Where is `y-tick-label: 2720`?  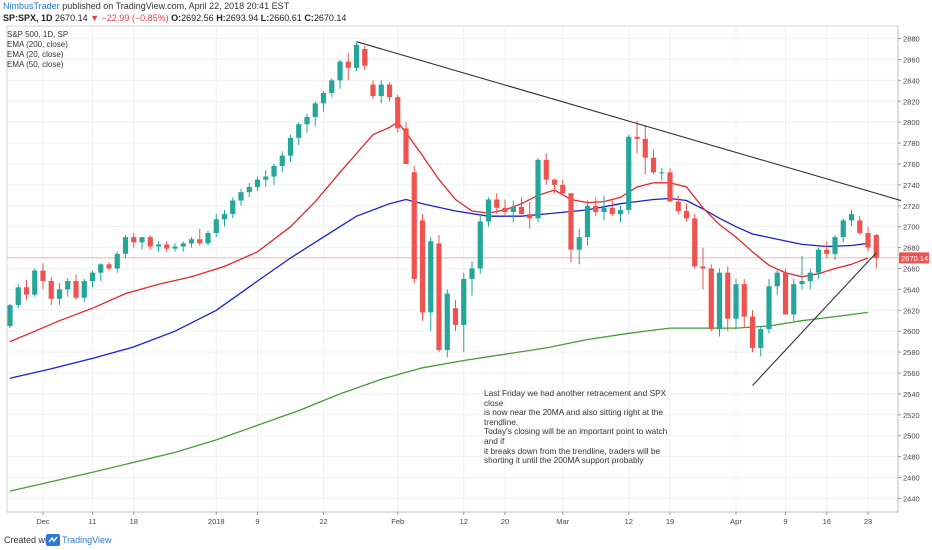 y-tick-label: 2720 is located at coordinates (911, 206).